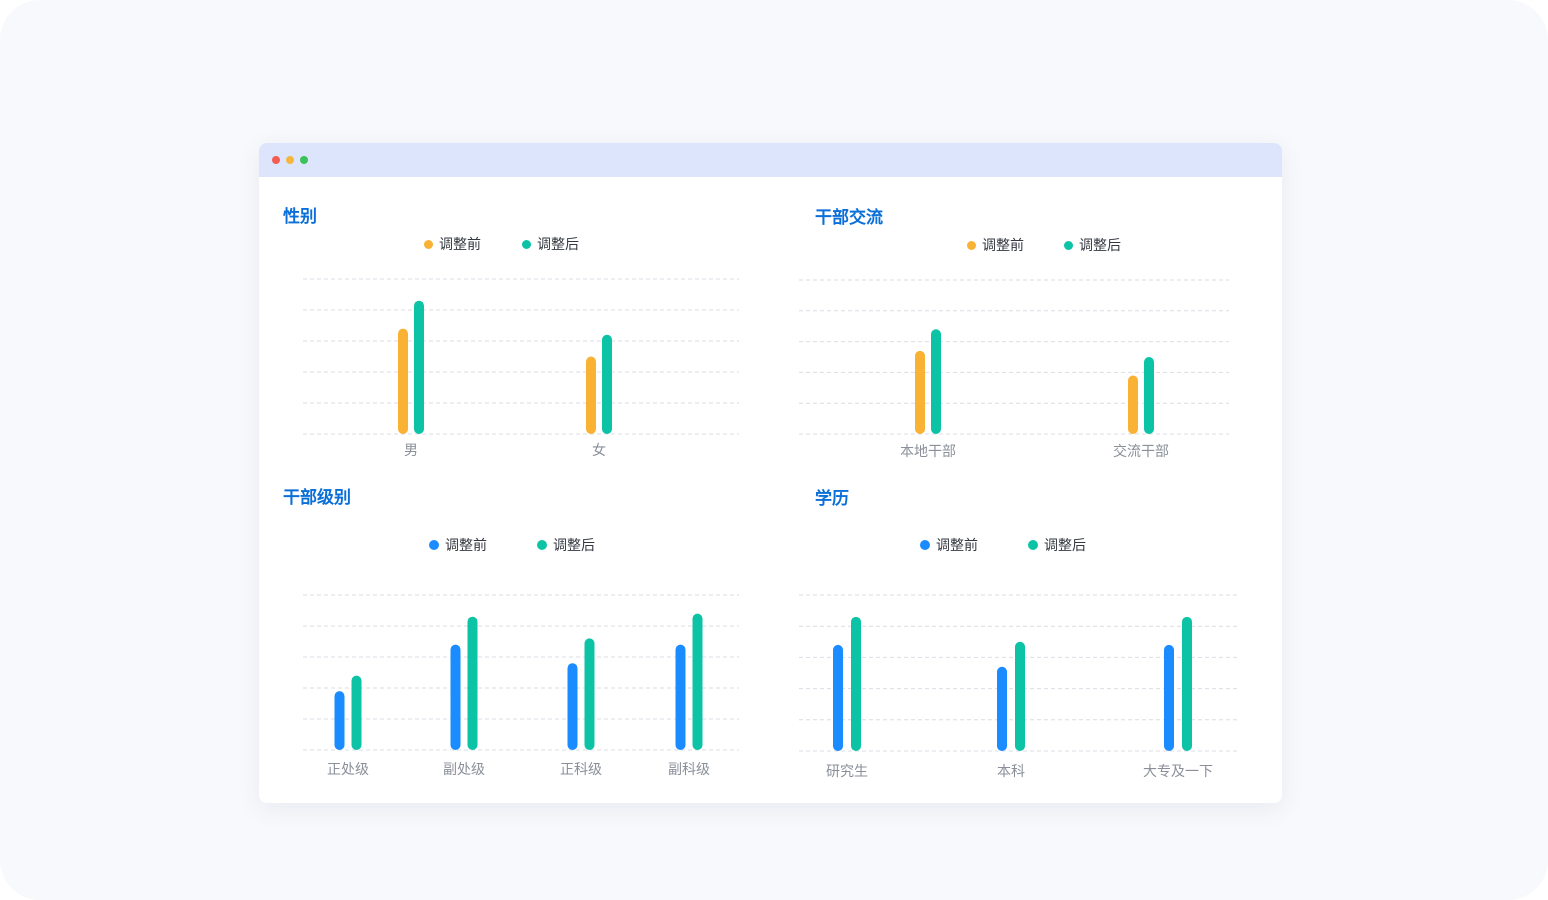  Describe the element at coordinates (581, 770) in the screenshot. I see `x-tick-label: 正科级` at that location.